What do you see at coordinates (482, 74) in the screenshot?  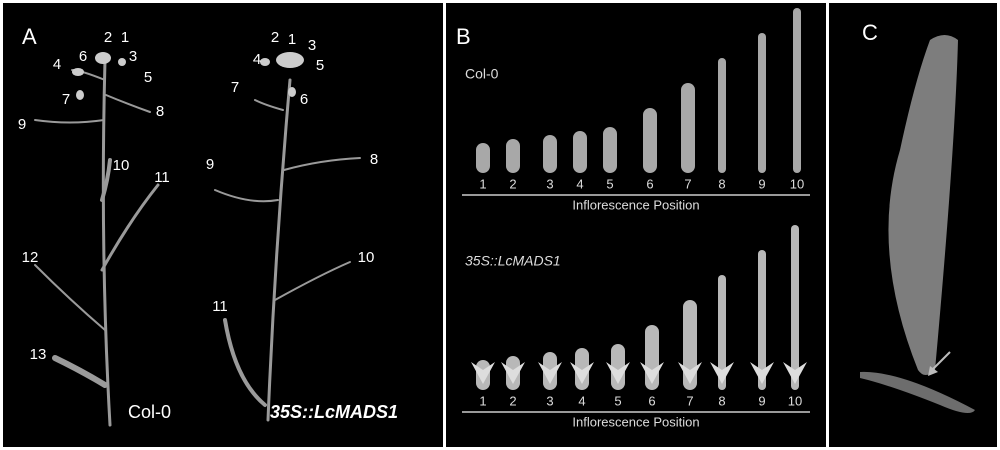 I see `row-label: Col-0` at bounding box center [482, 74].